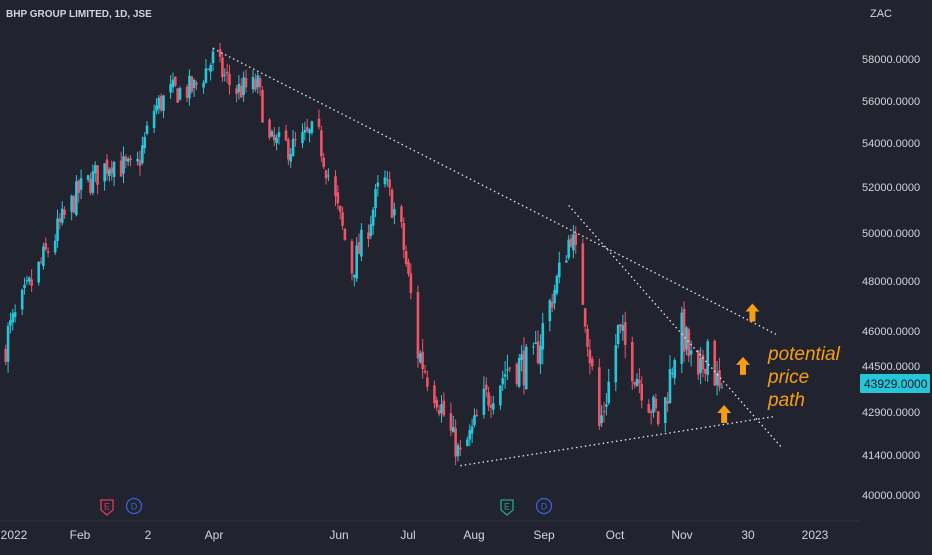 The width and height of the screenshot is (932, 555). I want to click on time-tick-label: Nov, so click(681, 535).